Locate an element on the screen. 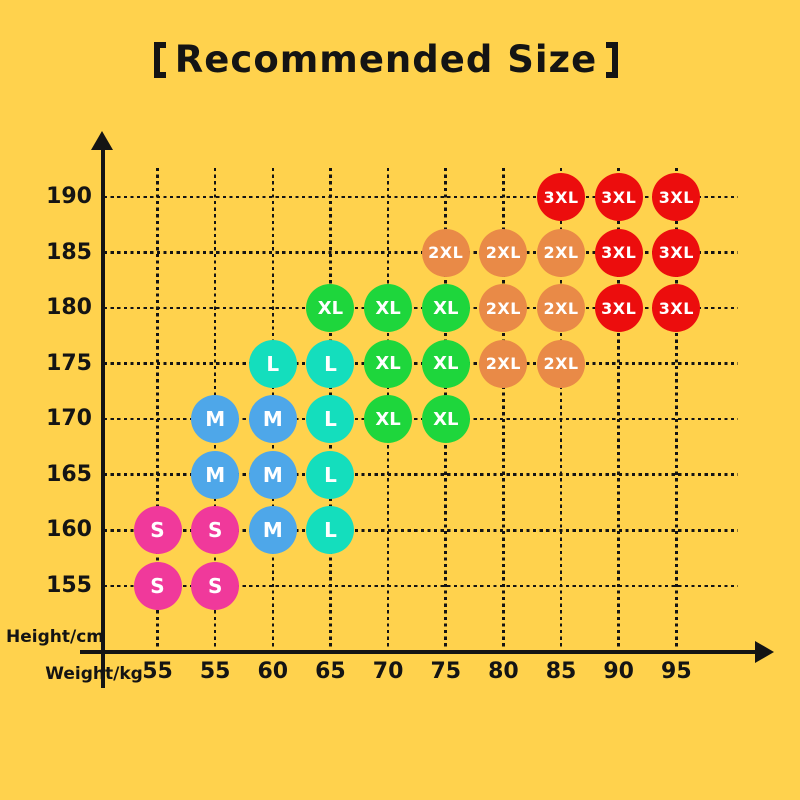  size-bubble-M-h170-w55: M is located at coordinates (215, 419).